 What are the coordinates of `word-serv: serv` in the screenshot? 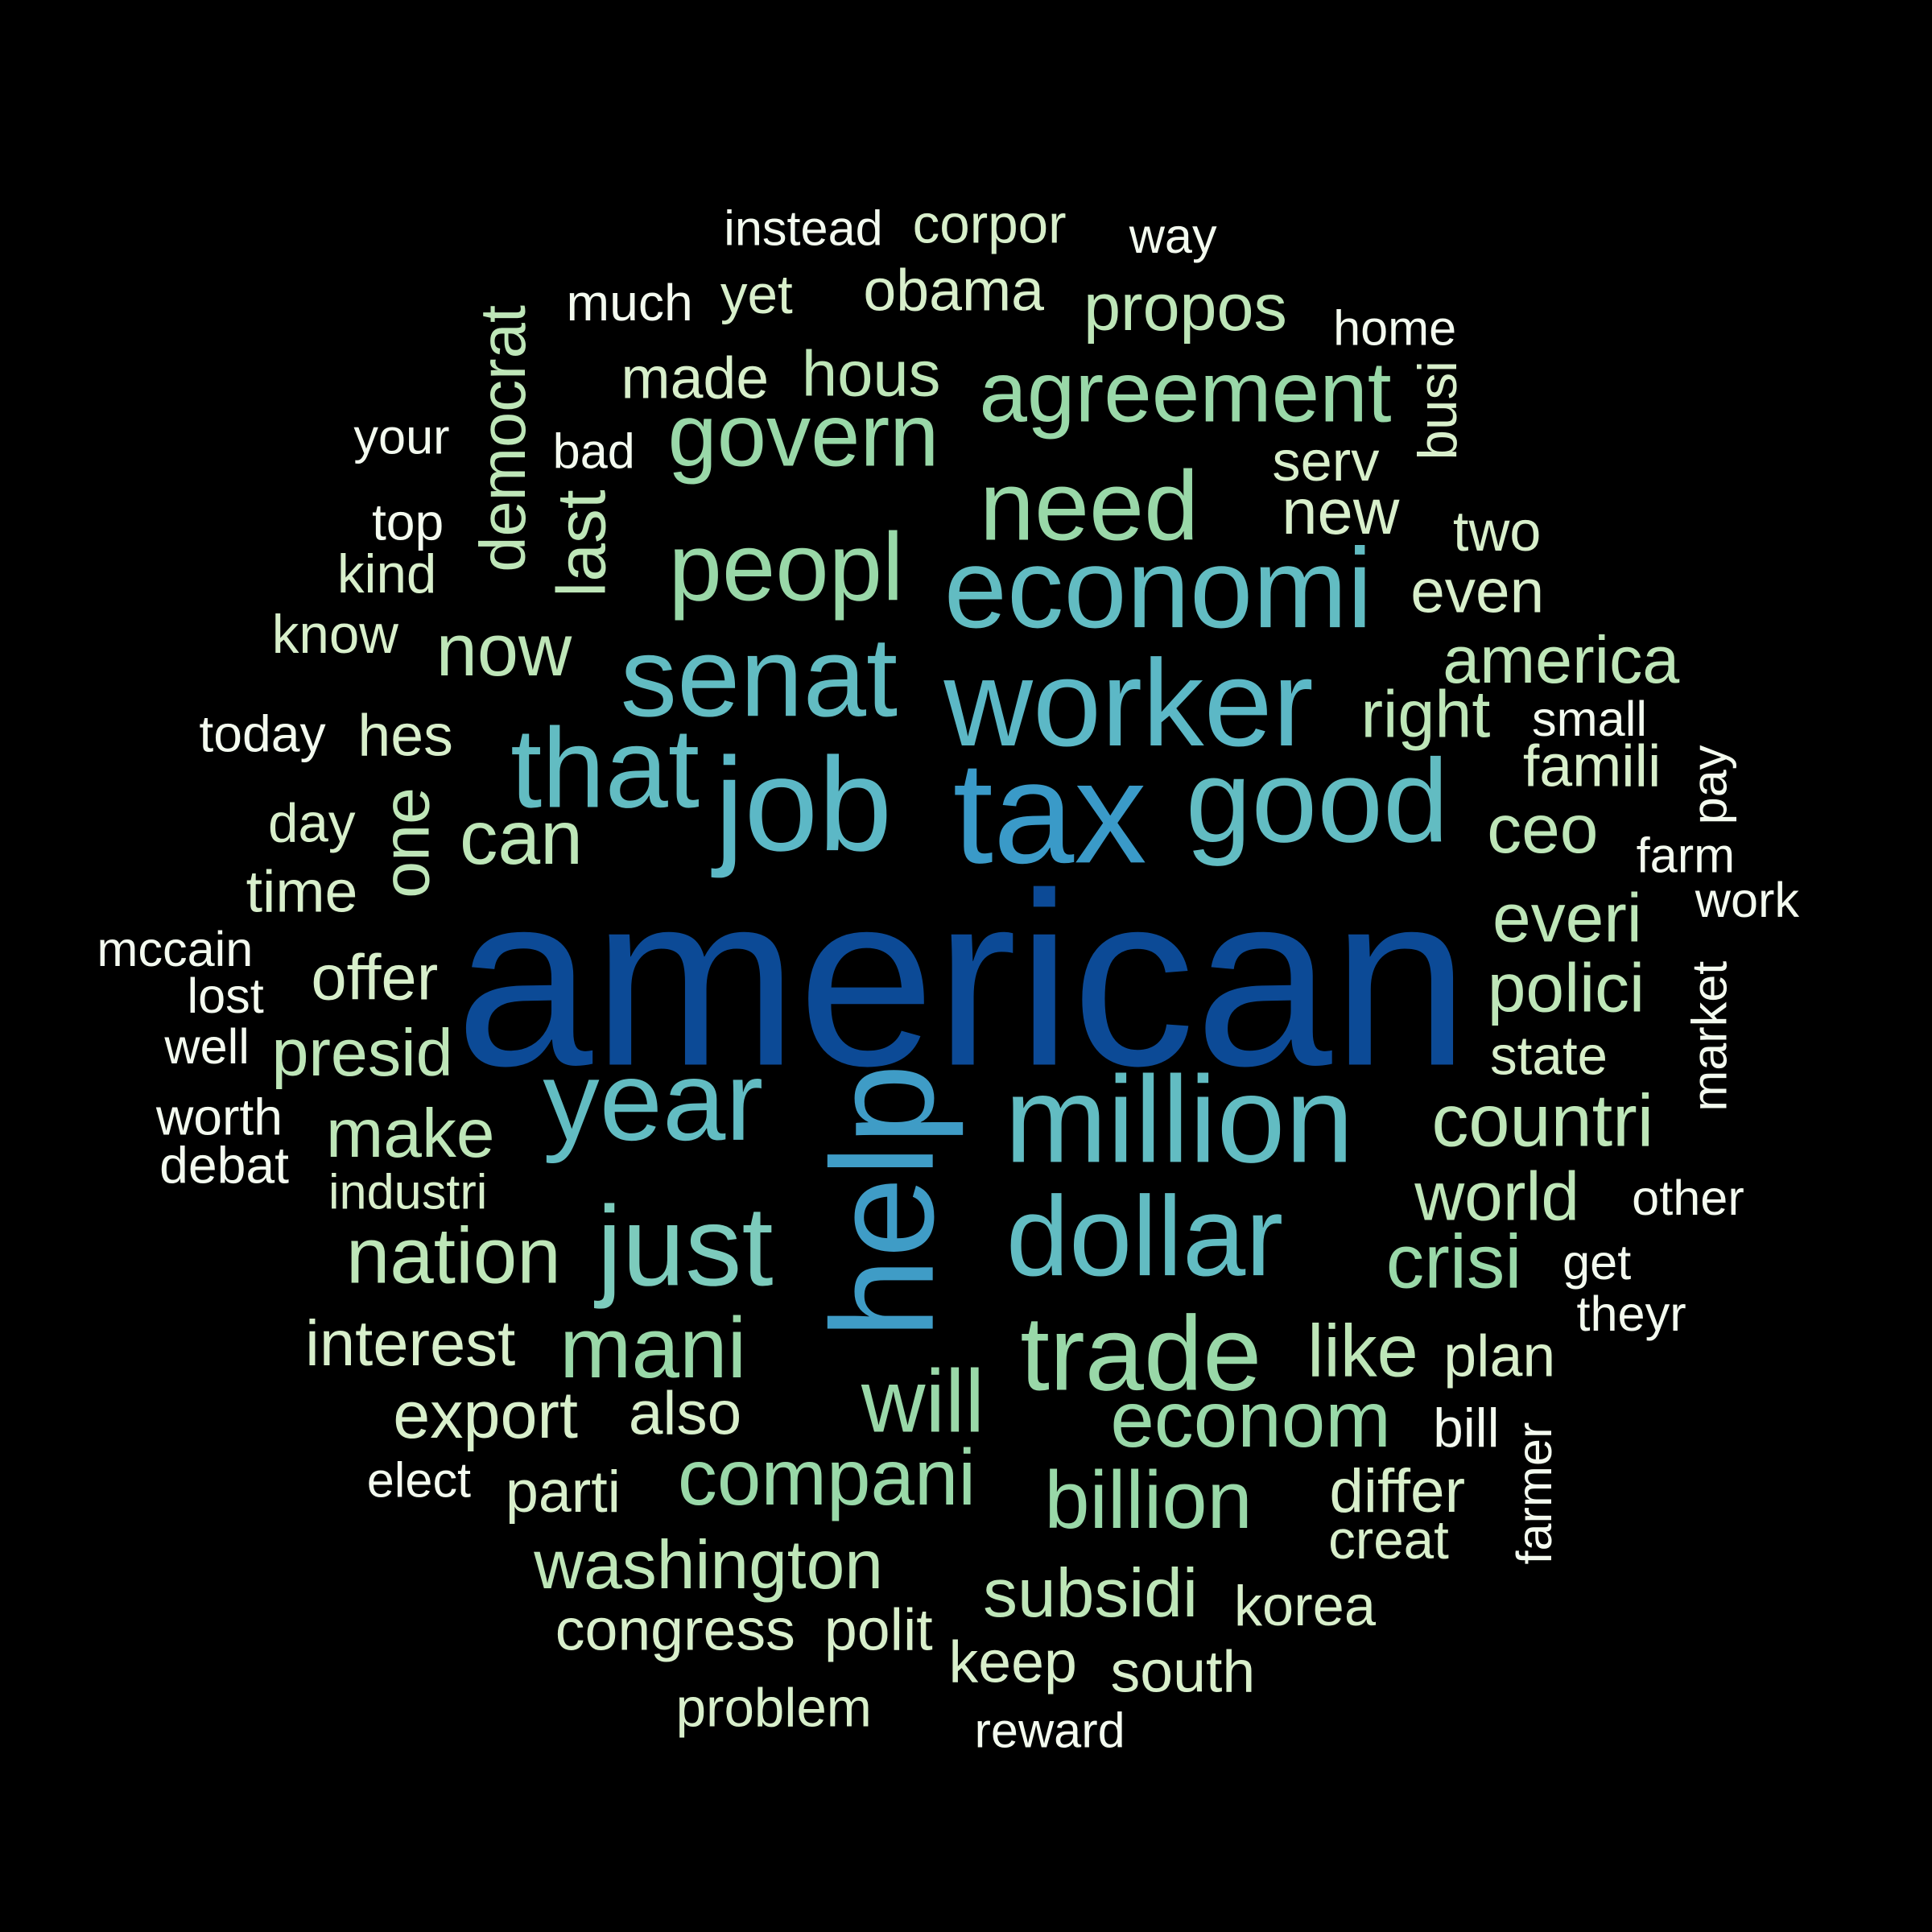 It's located at (1326, 460).